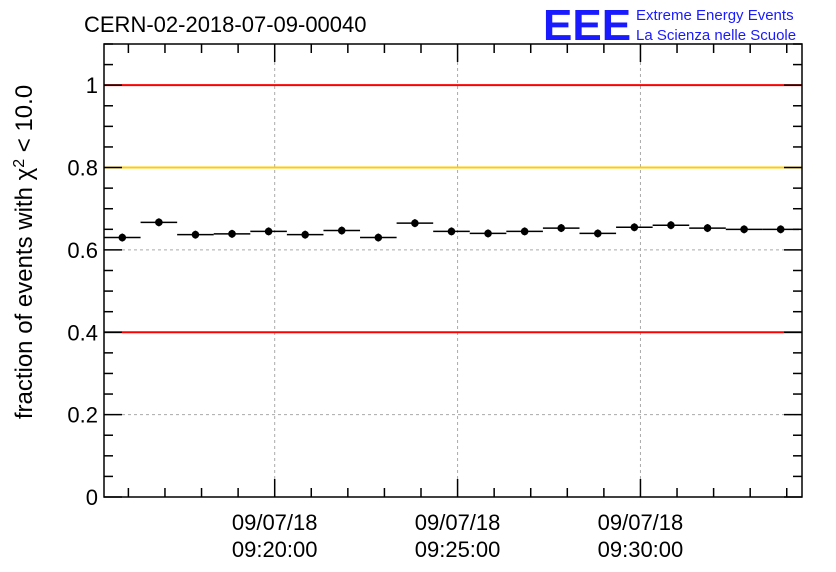 The width and height of the screenshot is (836, 572). I want to click on y-axis-label-sup: 2, so click(19, 163).